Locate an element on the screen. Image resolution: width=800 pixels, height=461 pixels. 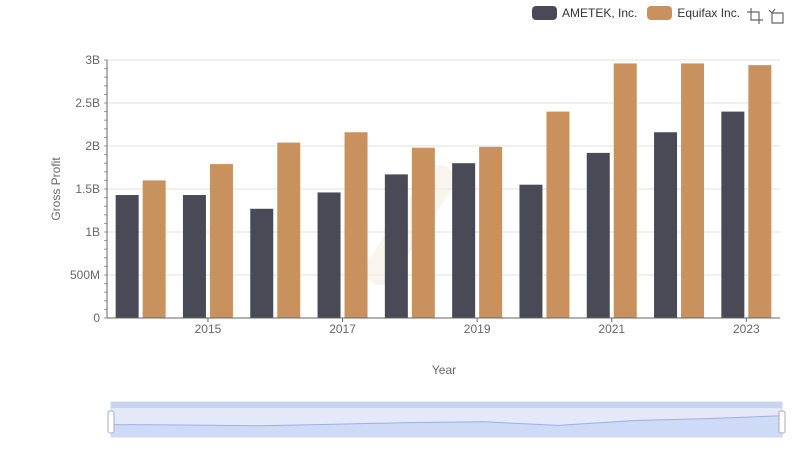
bar-ametek-2022 is located at coordinates (666, 225).